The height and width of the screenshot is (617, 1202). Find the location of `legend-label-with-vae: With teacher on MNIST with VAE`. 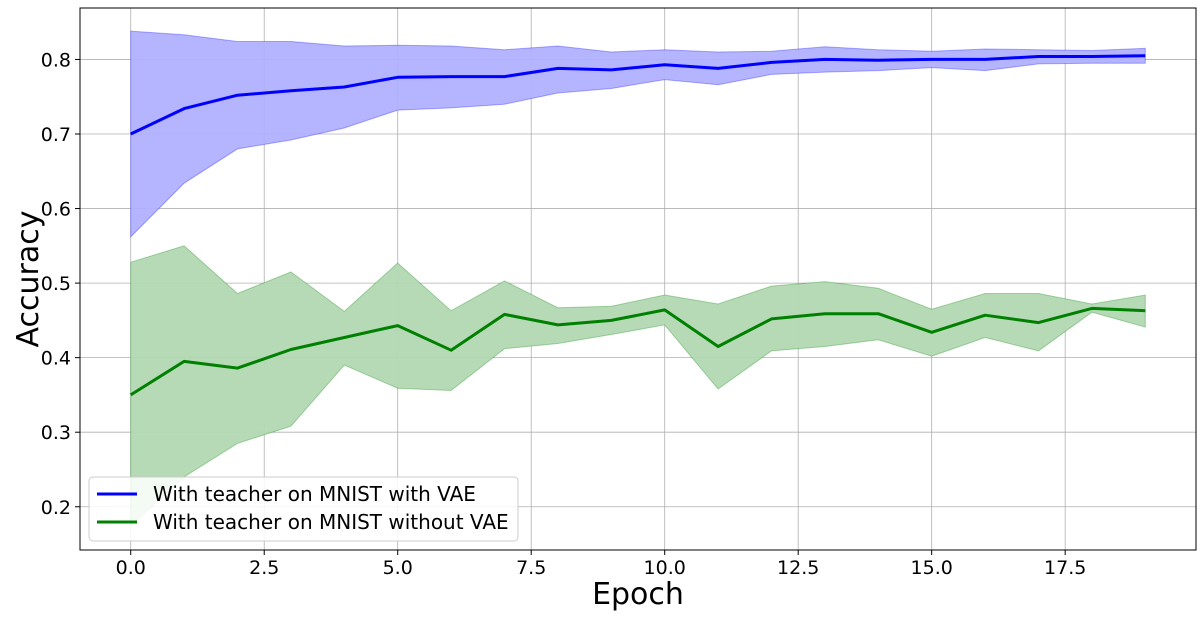

legend-label-with-vae: With teacher on MNIST with VAE is located at coordinates (314, 494).